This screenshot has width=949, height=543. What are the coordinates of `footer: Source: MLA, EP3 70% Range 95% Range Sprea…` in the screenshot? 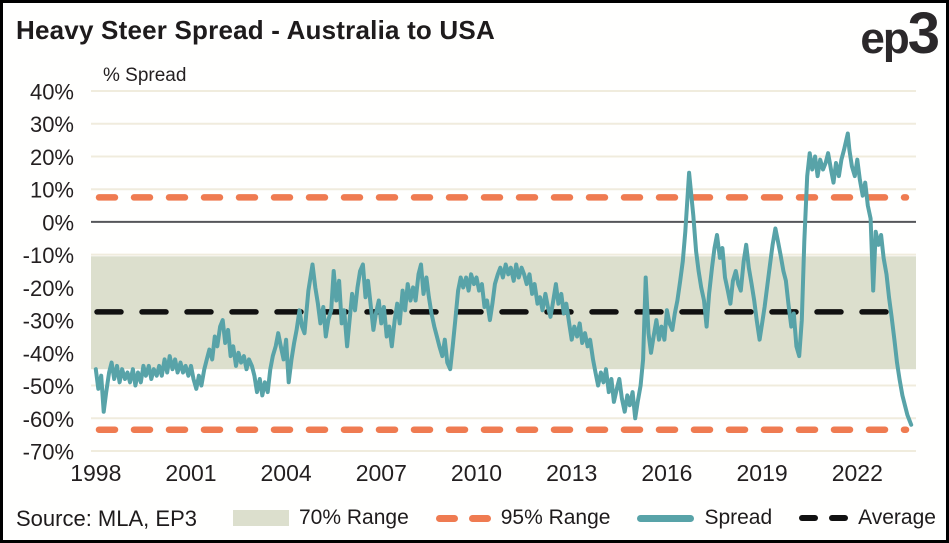 It's located at (474, 518).